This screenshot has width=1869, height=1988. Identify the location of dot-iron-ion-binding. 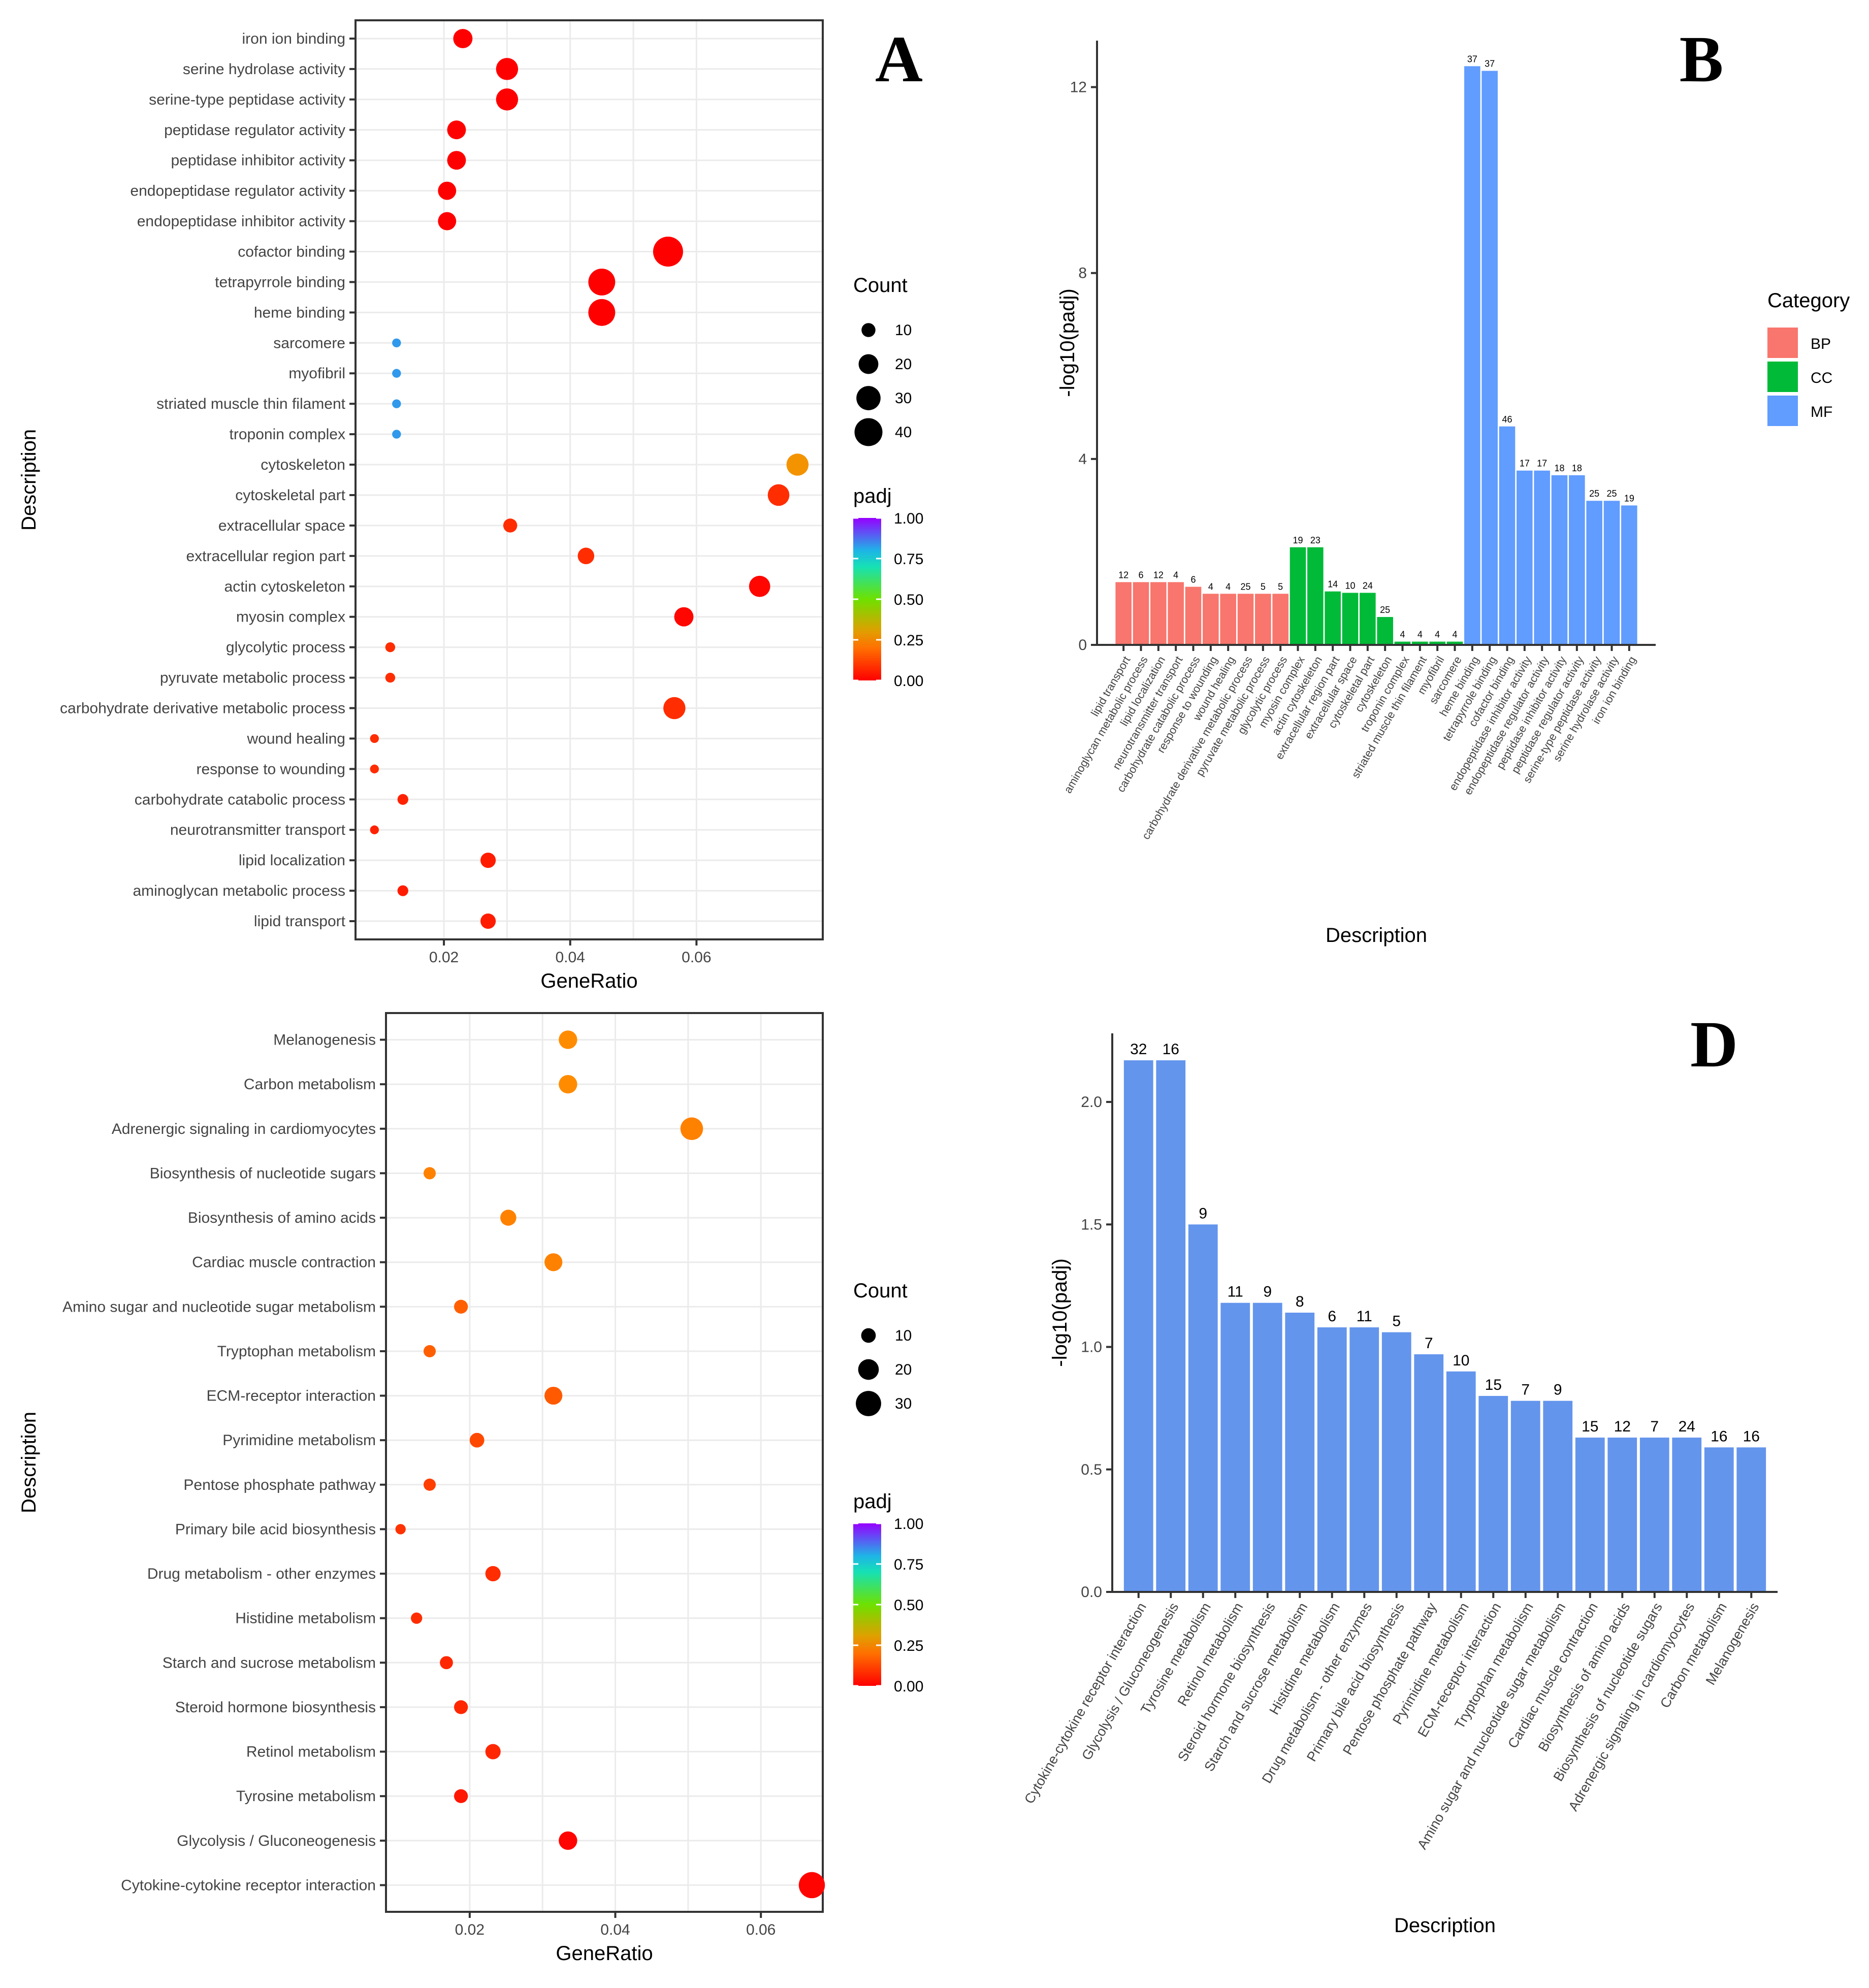
(463, 38).